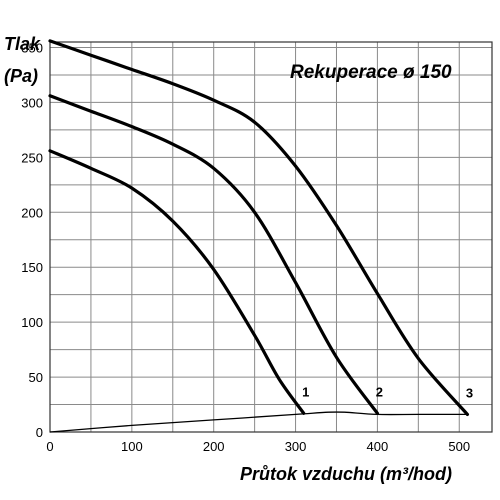 The image size is (500, 500). Describe the element at coordinates (32, 322) in the screenshot. I see `y-tick-label-2: 100` at that location.